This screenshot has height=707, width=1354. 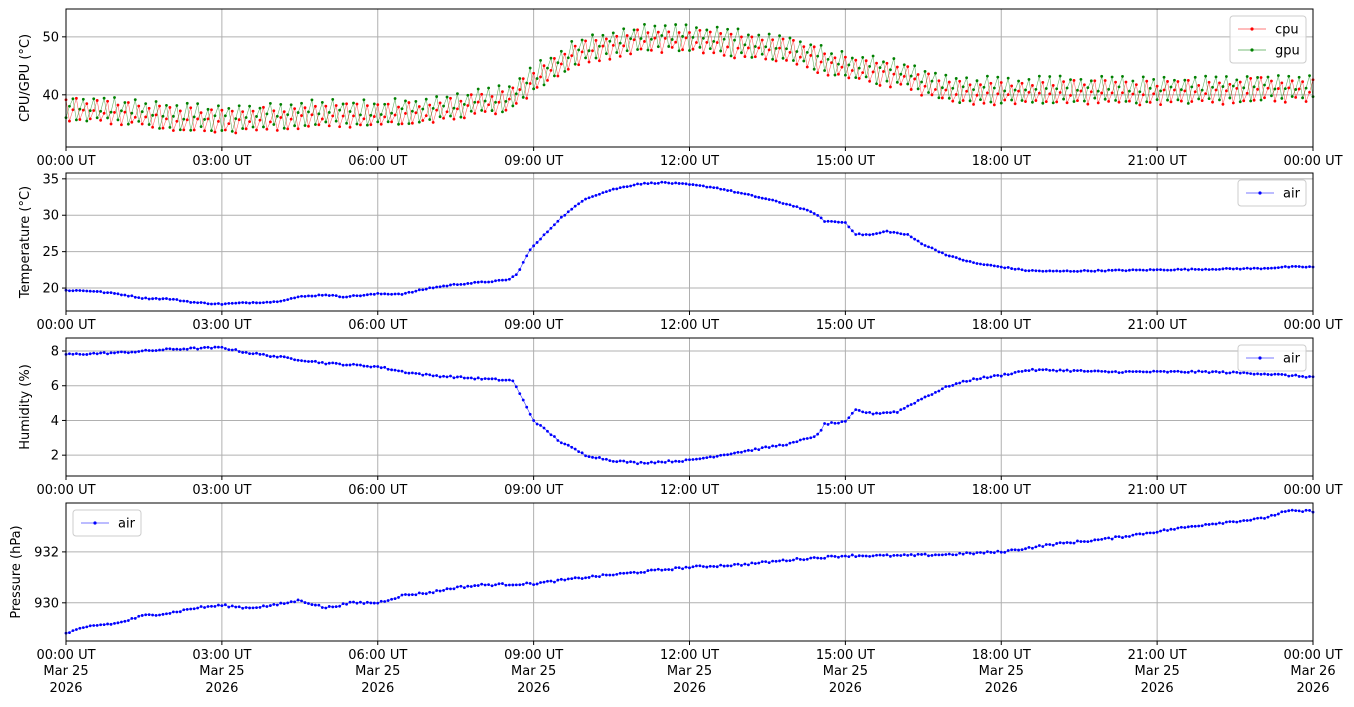 I want to click on x-tick-label: 15:00 UT, so click(x=845, y=490).